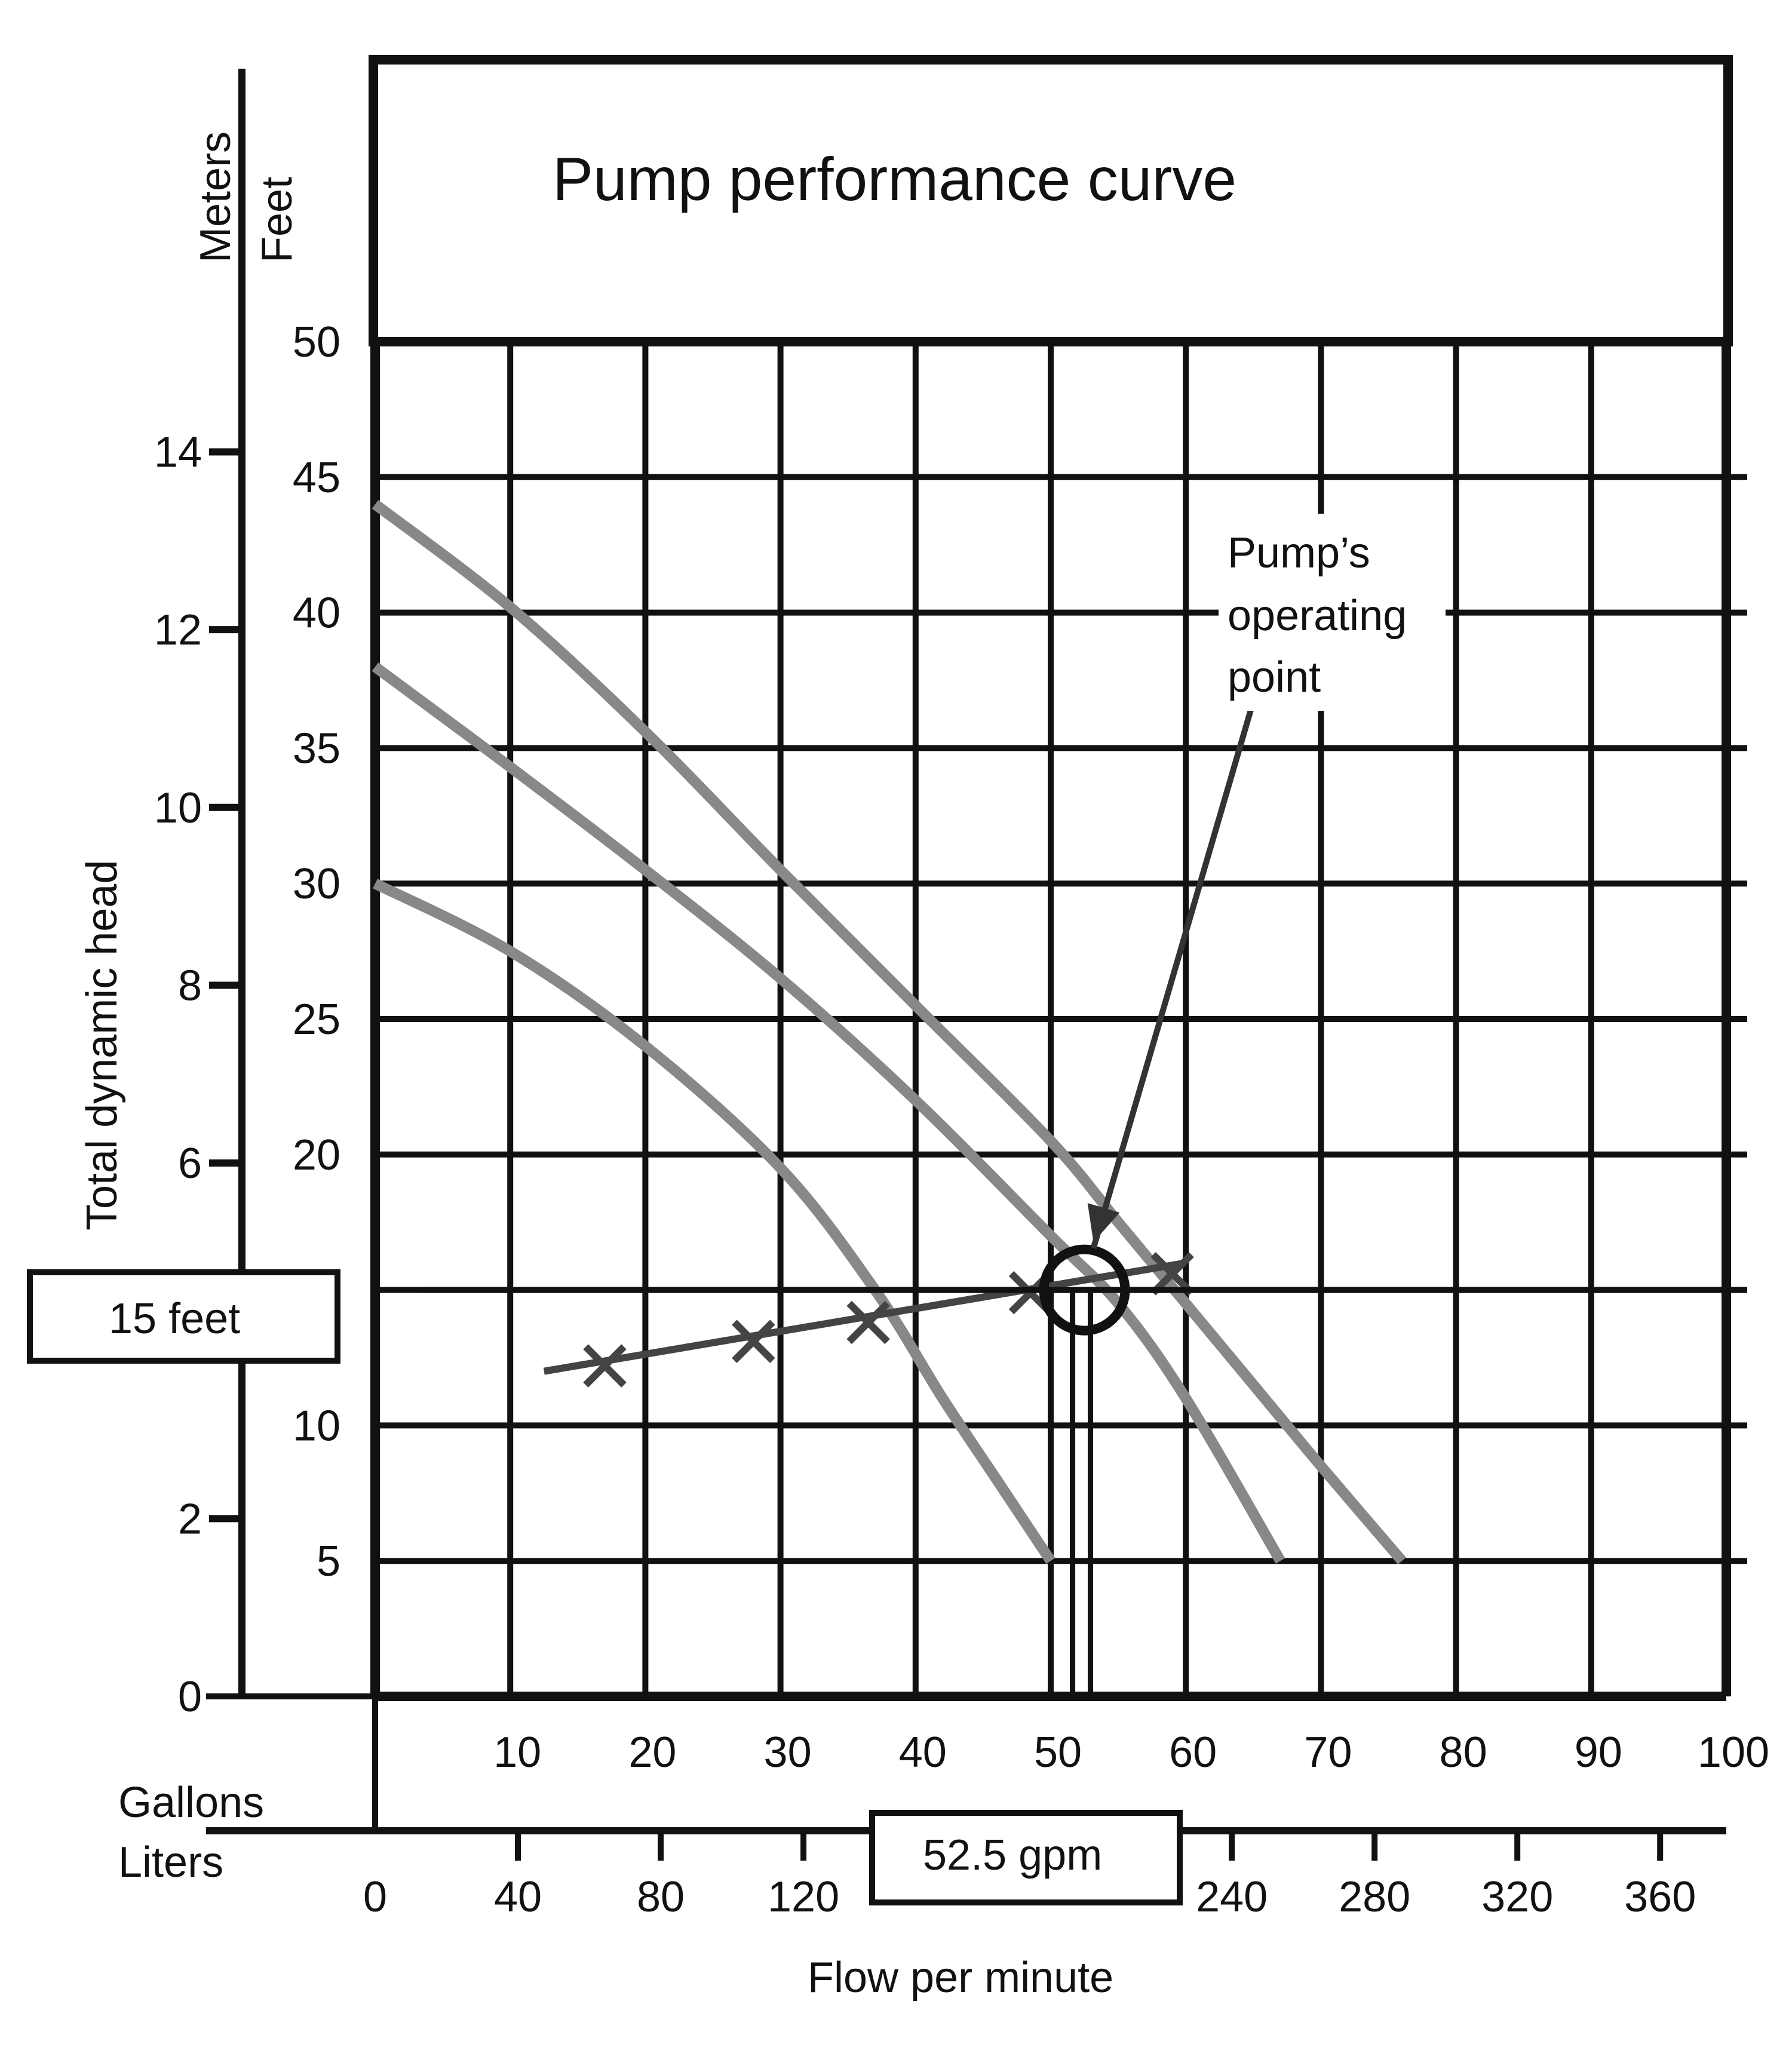 This screenshot has height=2050, width=1792. I want to click on liters-tick-label: 120, so click(803, 1897).